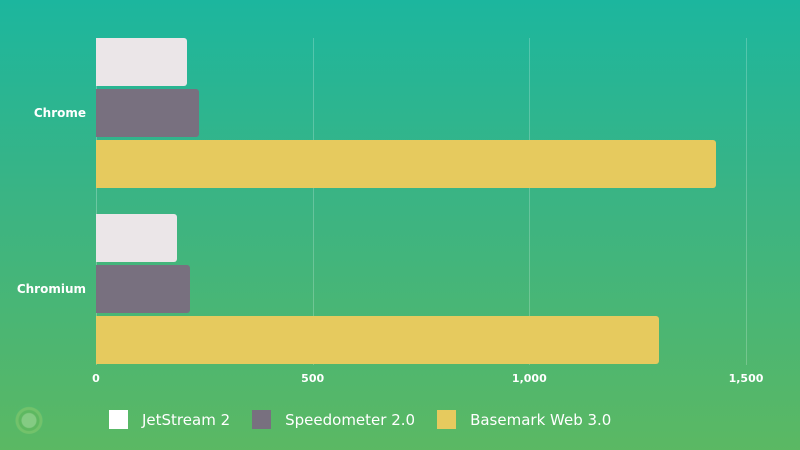 The image size is (800, 450). Describe the element at coordinates (262, 419) in the screenshot. I see `legend-swatch-speedometer` at that location.